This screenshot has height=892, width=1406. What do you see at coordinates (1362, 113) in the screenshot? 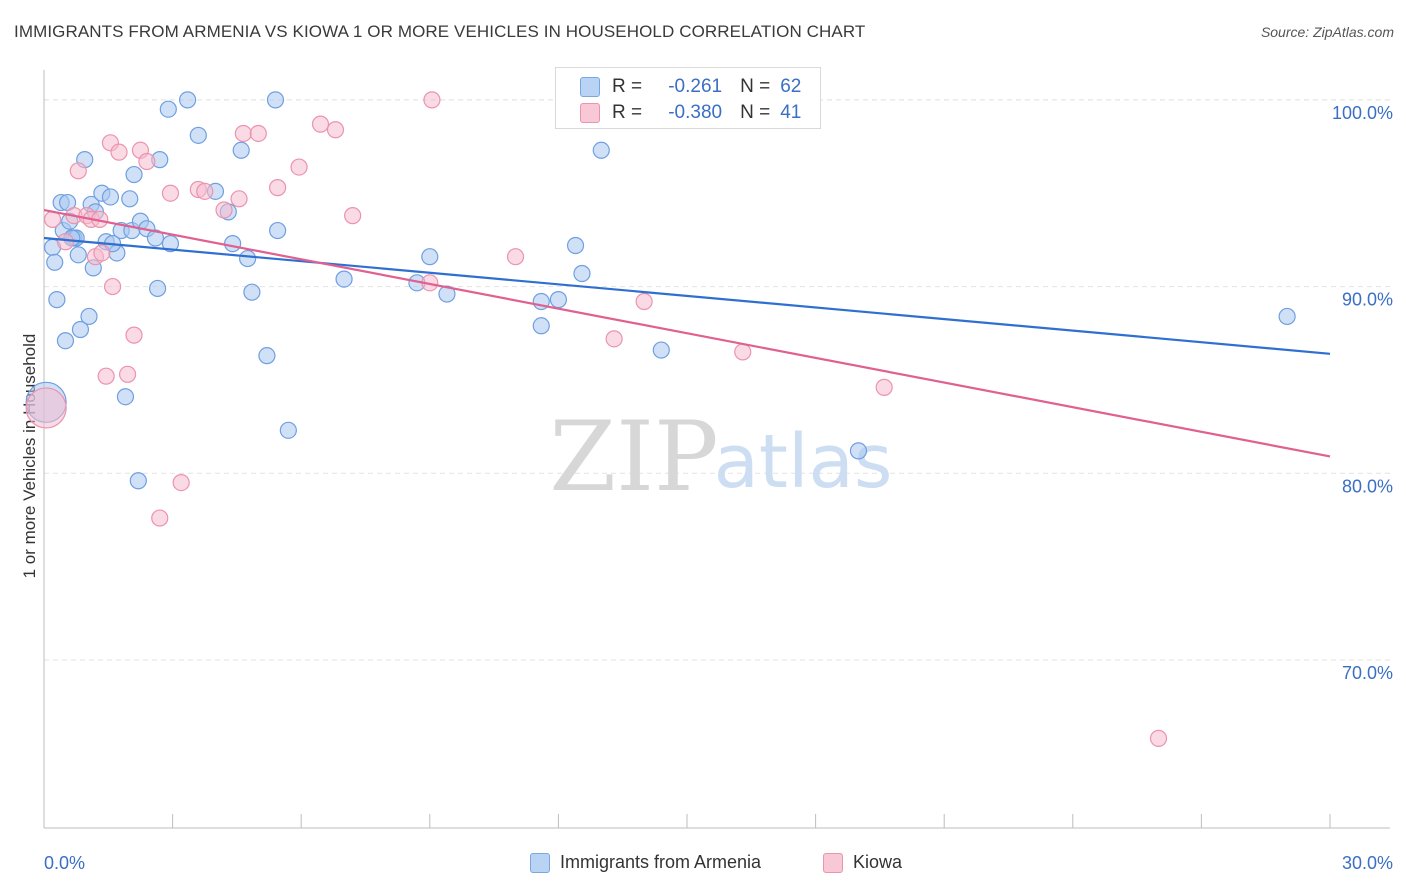
I see `y-tick-label: 100.0%` at bounding box center [1362, 113].